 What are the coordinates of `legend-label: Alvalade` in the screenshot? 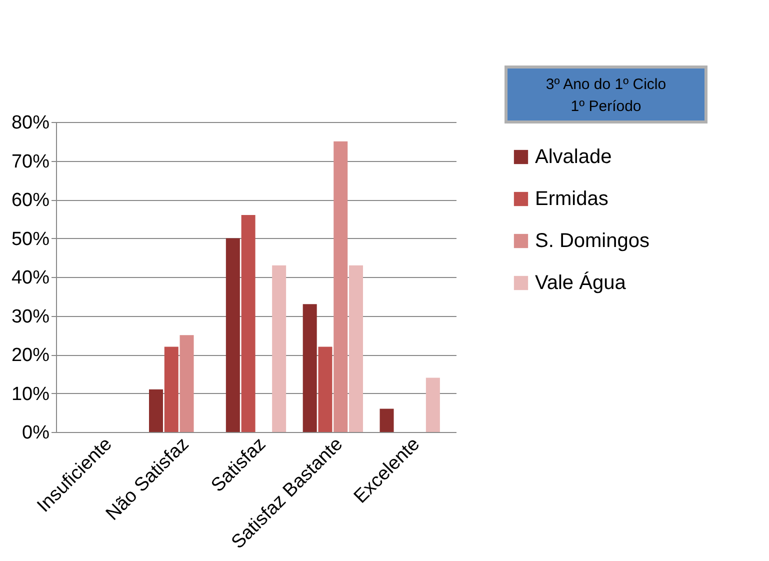 It's located at (573, 157).